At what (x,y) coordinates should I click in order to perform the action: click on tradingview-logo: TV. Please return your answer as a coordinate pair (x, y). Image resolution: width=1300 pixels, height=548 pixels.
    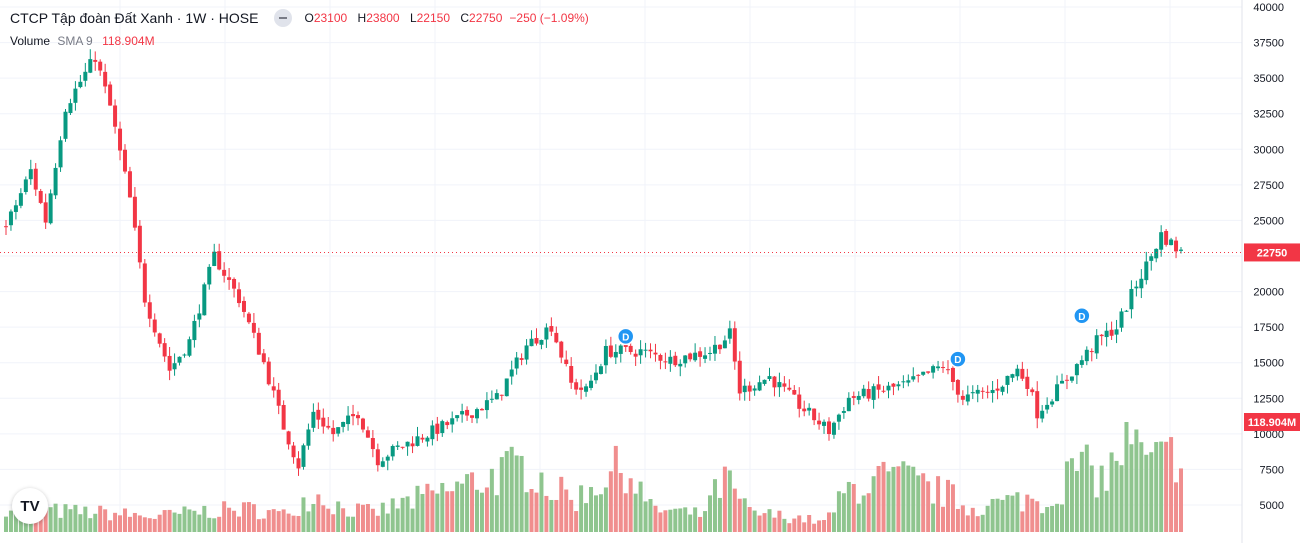
    Looking at the image, I should click on (30, 506).